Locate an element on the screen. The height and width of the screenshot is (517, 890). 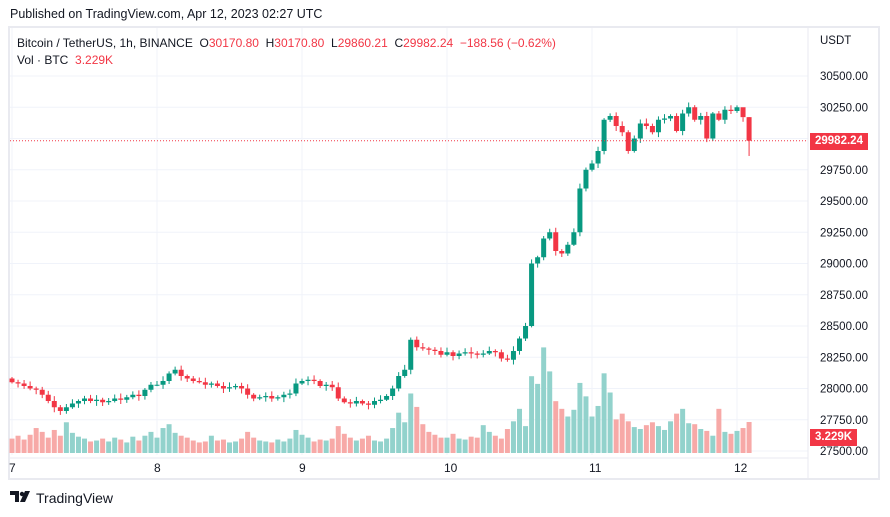
y-tick-label: 29250.00 is located at coordinates (844, 233).